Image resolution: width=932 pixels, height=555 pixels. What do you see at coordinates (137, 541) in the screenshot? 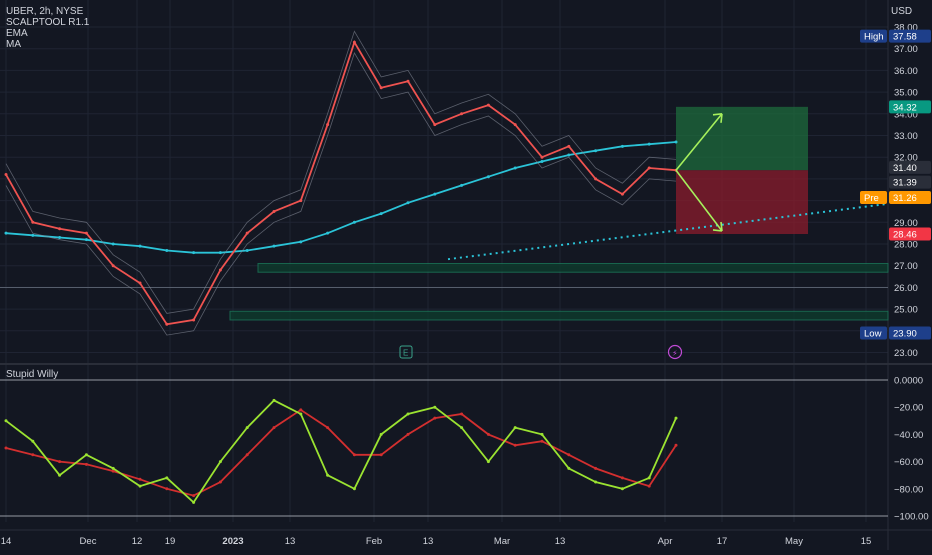
I see `time-tick-label: 12` at bounding box center [137, 541].